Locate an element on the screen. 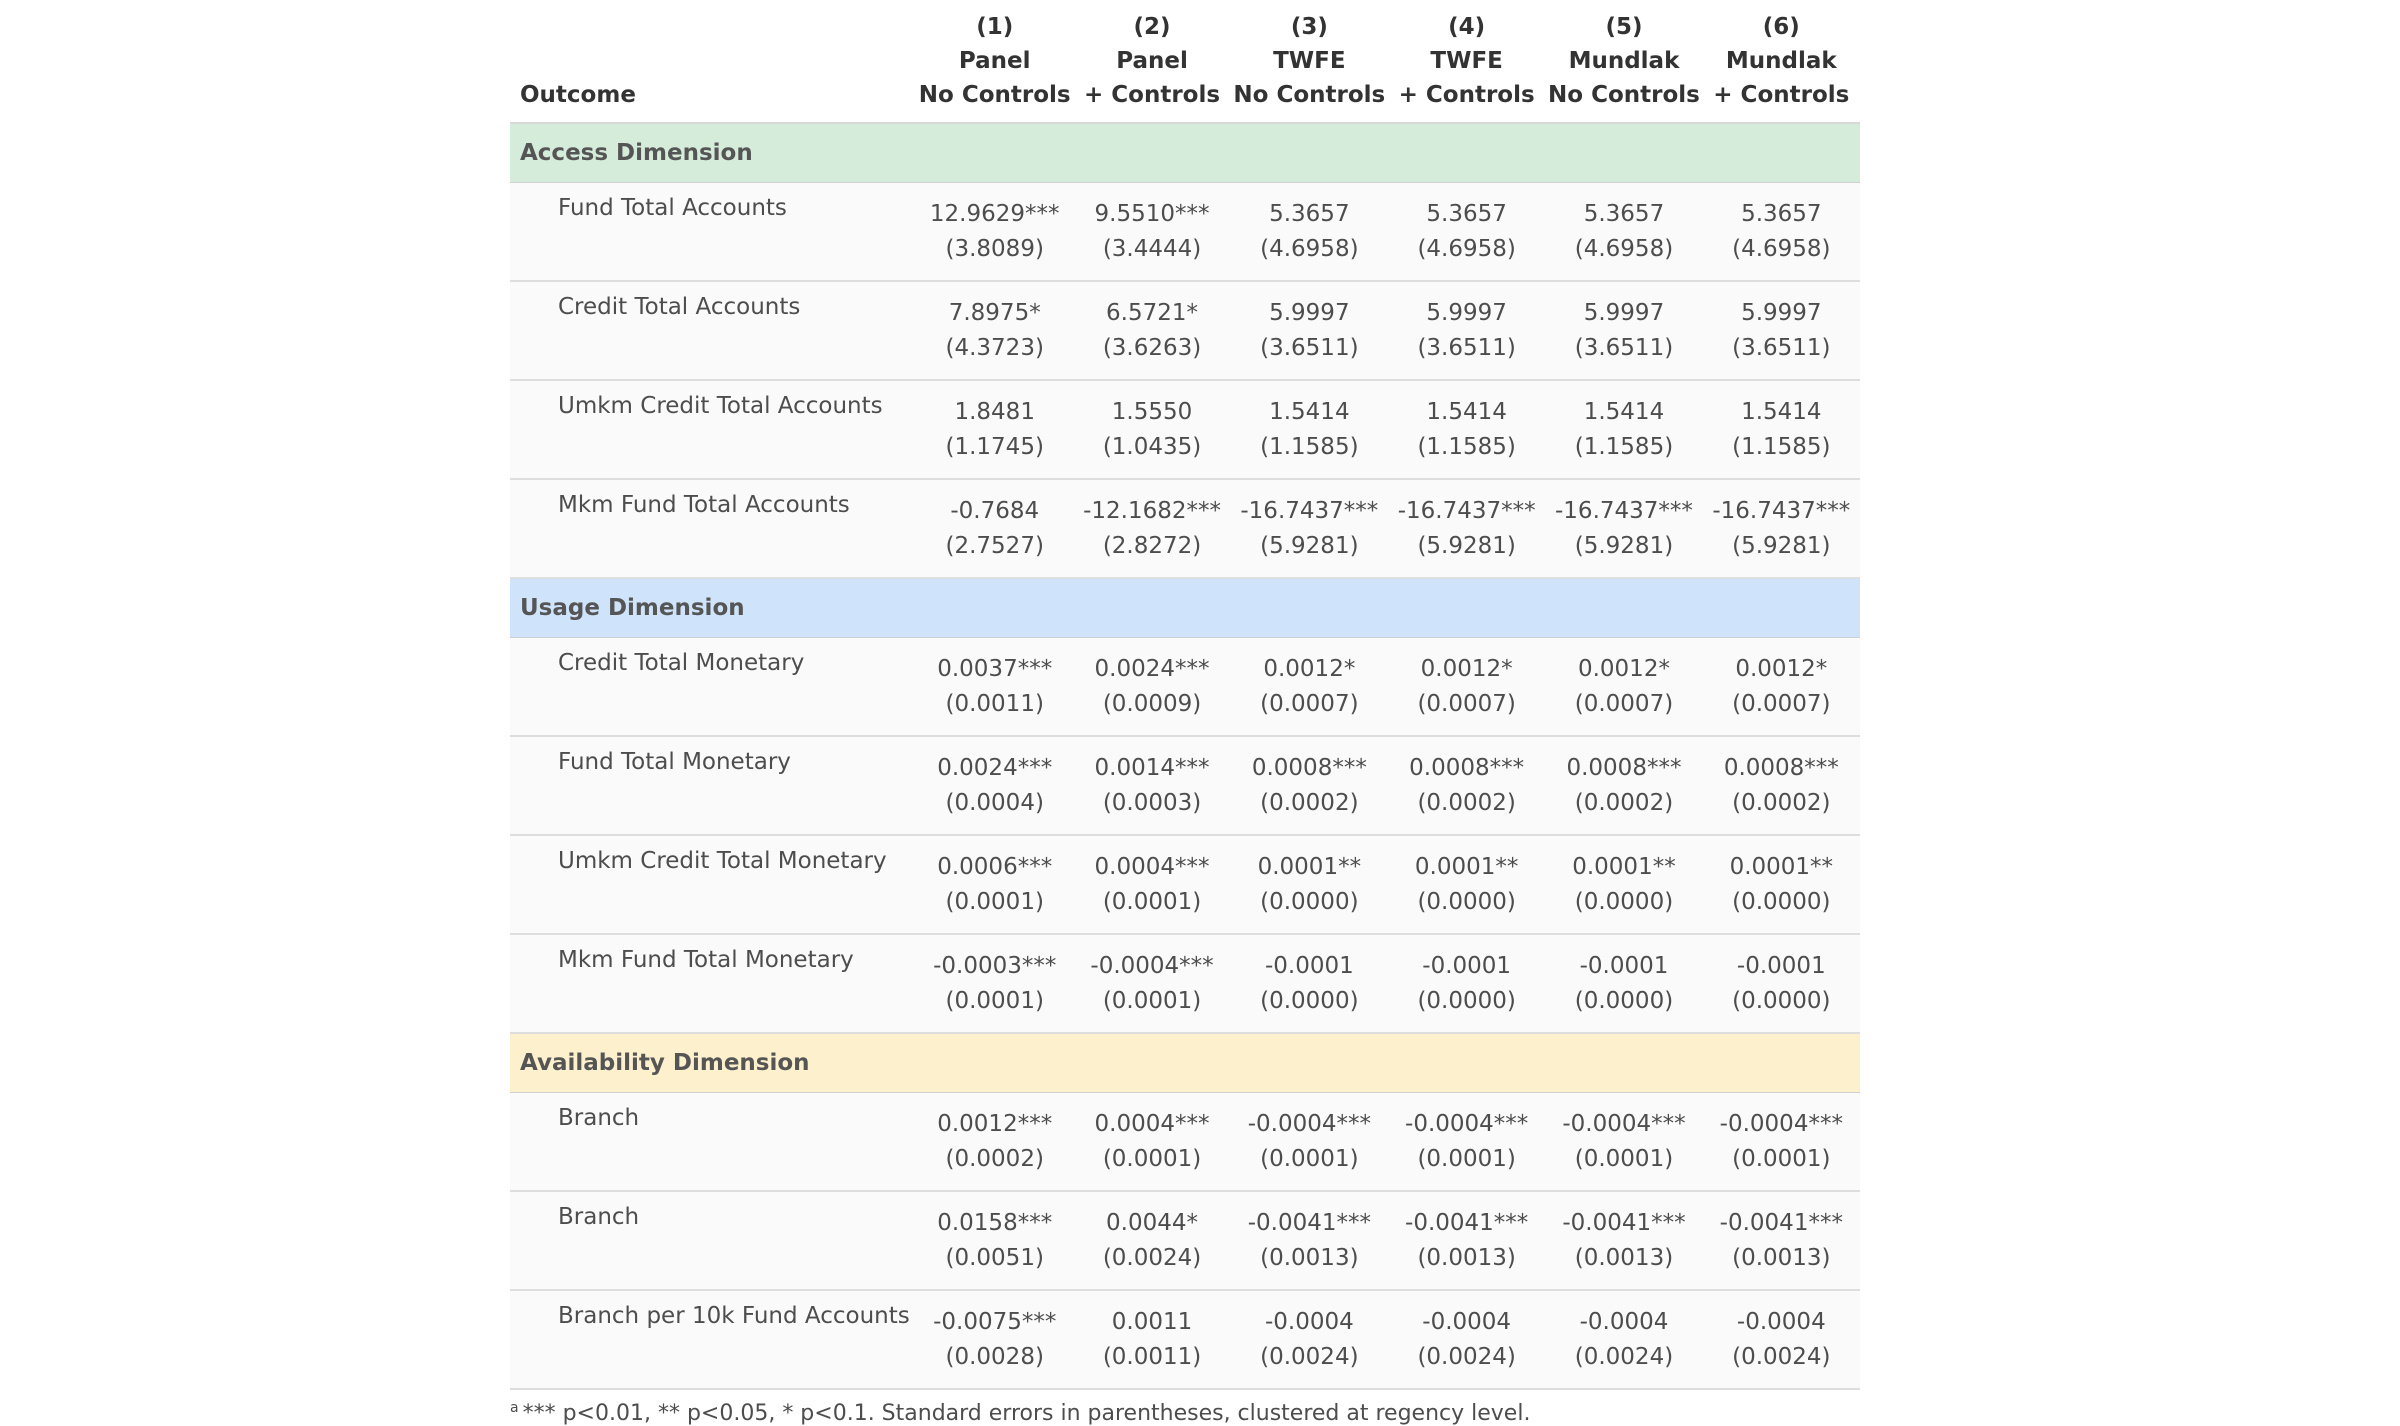 The image size is (2400, 1426). outcome-header: Outcome is located at coordinates (713, 62).